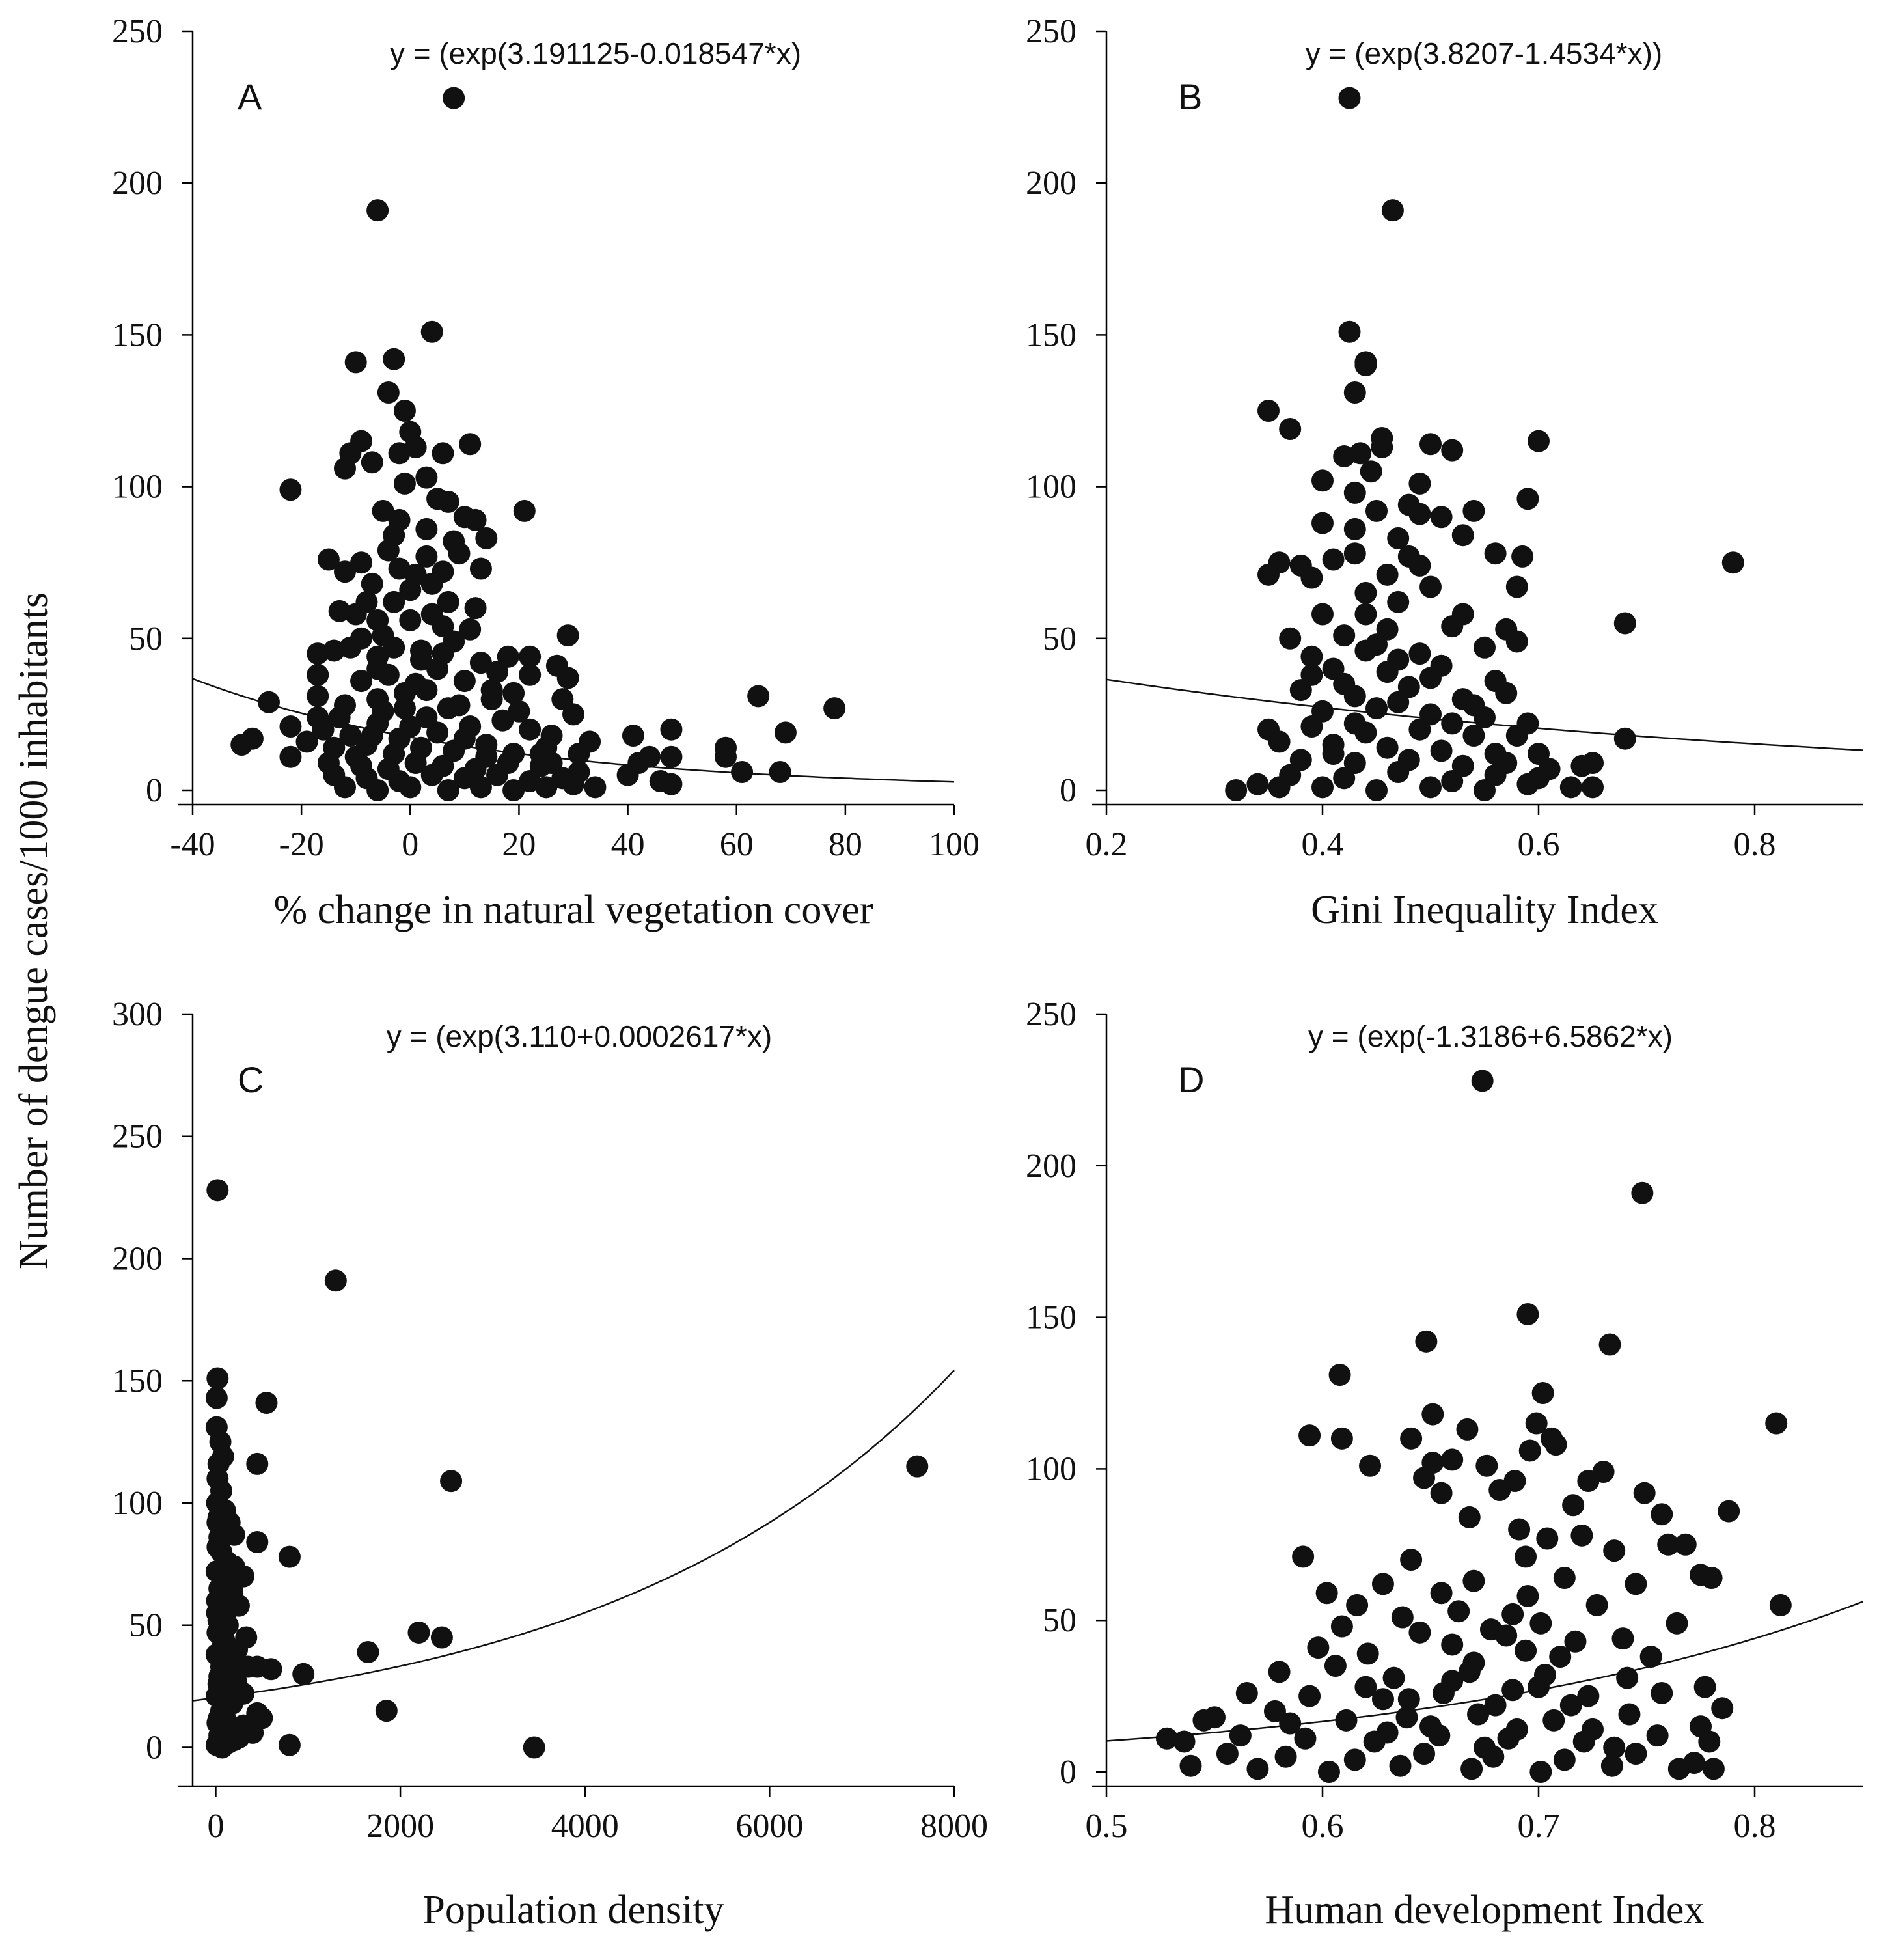 The height and width of the screenshot is (1960, 1892). What do you see at coordinates (137, 1258) in the screenshot?
I see `y-tick-label: 200` at bounding box center [137, 1258].